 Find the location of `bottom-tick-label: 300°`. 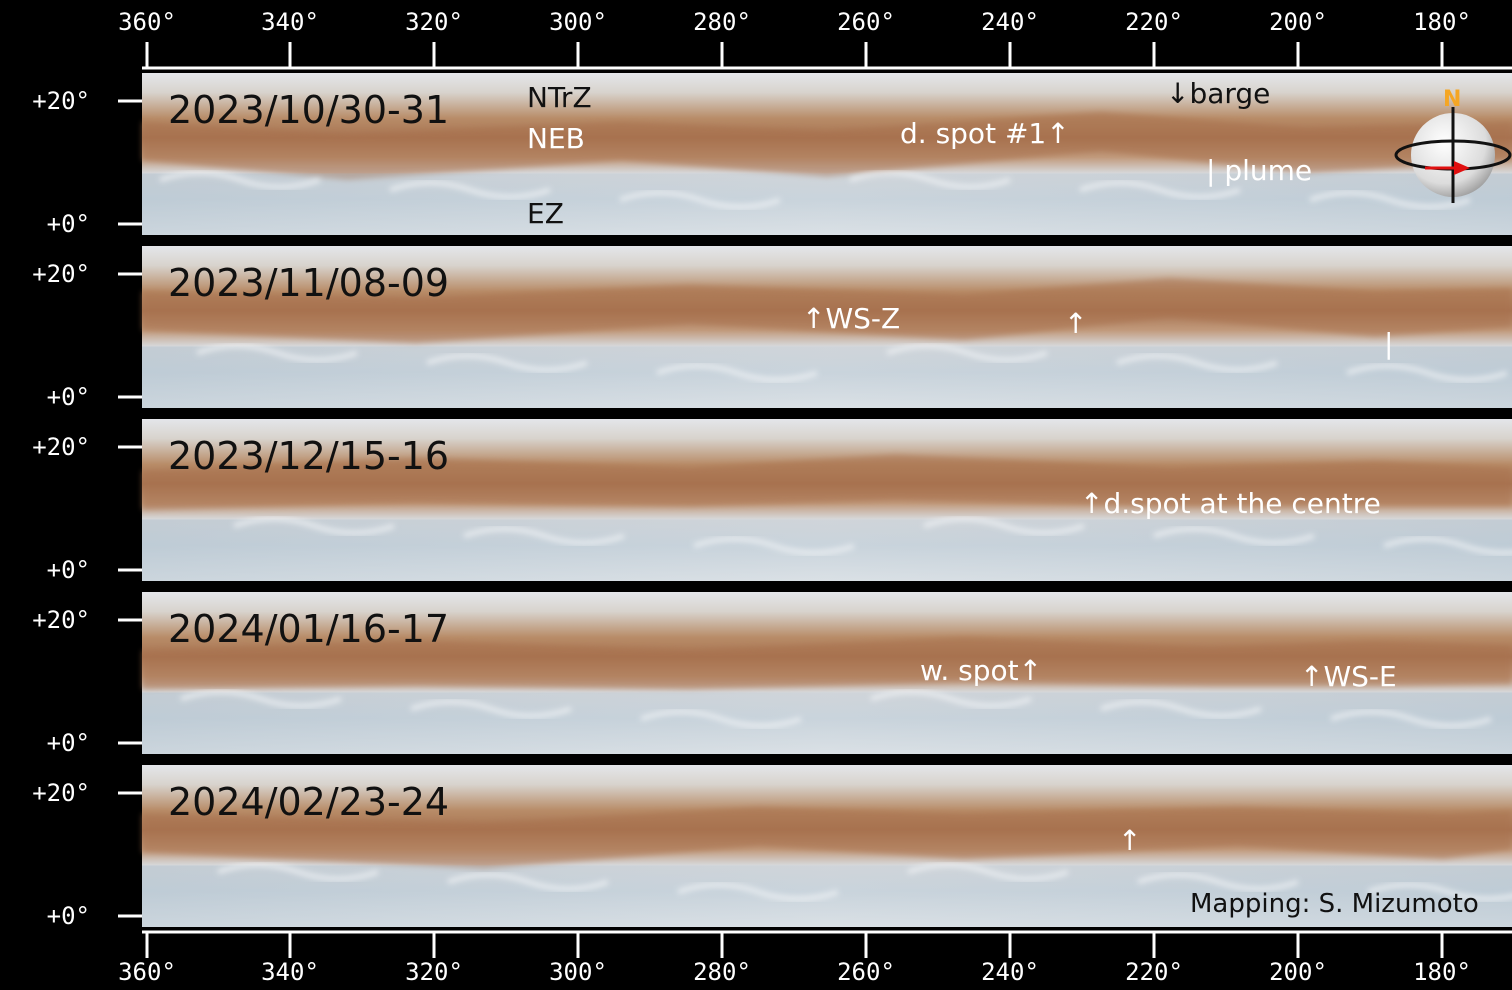

bottom-tick-label: 300° is located at coordinates (578, 972).